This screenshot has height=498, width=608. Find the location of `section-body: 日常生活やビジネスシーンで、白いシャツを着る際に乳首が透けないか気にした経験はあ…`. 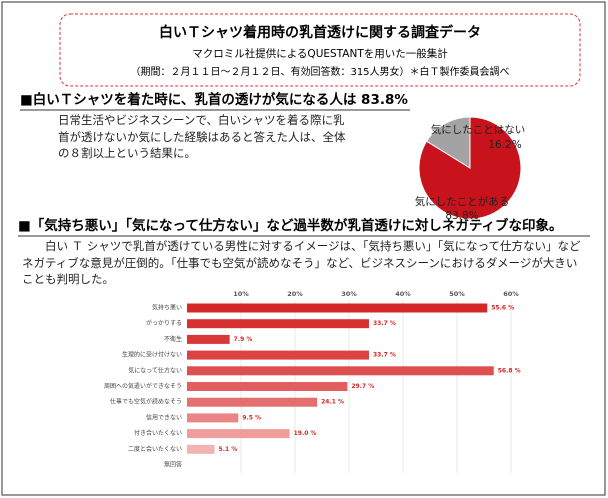

section-body: 日常生活やビジネスシーンで、白いシャツを着る際に乳首が透けないか気にした経験はあ… is located at coordinates (202, 136).